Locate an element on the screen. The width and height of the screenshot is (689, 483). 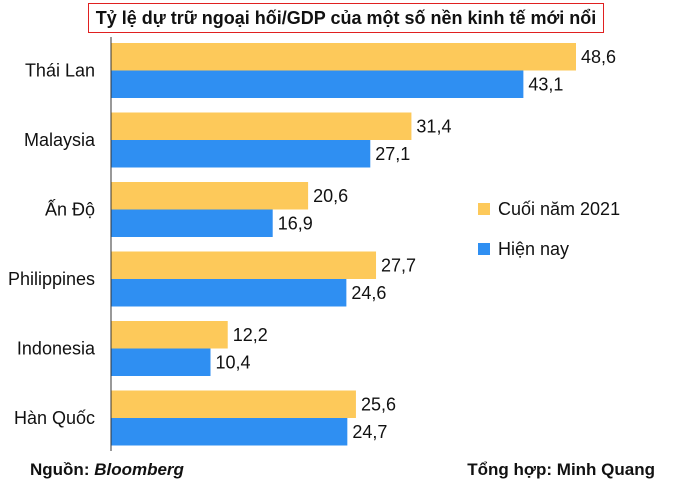
category-label: Ấn Độ is located at coordinates (70, 209).